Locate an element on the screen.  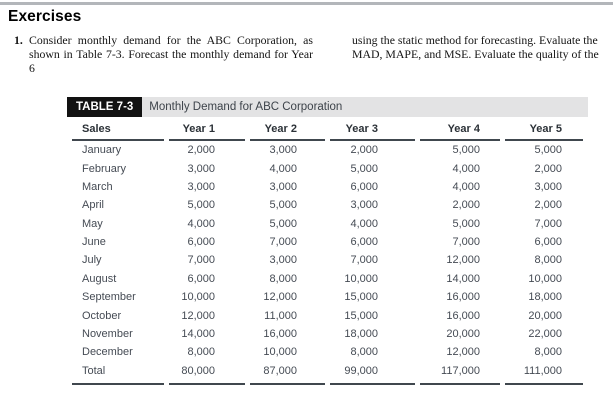
cell: 111,000 is located at coordinates (544, 373).